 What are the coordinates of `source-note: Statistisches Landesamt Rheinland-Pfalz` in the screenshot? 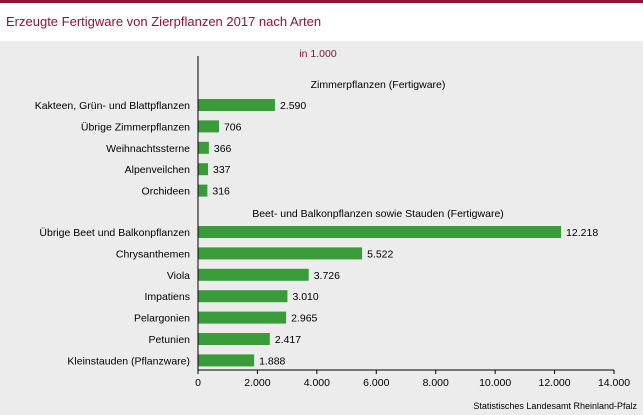 It's located at (555, 406).